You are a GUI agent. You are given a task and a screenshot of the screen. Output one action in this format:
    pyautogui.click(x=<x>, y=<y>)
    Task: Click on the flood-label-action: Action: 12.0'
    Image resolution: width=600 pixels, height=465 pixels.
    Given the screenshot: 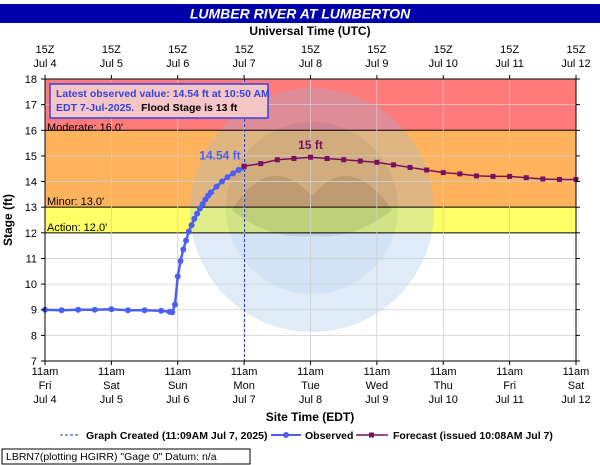 What is the action you would take?
    pyautogui.click(x=77, y=228)
    